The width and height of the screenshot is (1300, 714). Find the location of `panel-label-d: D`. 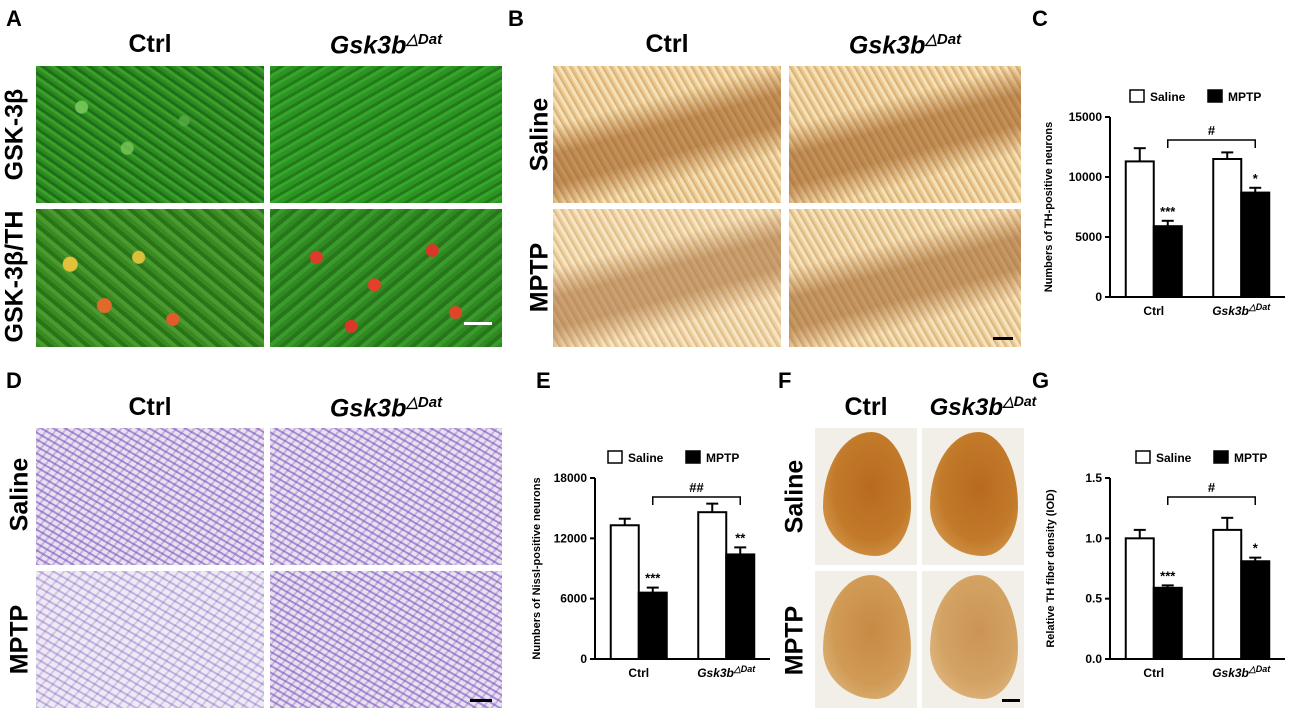

panel-label-d: D is located at coordinates (14, 380).